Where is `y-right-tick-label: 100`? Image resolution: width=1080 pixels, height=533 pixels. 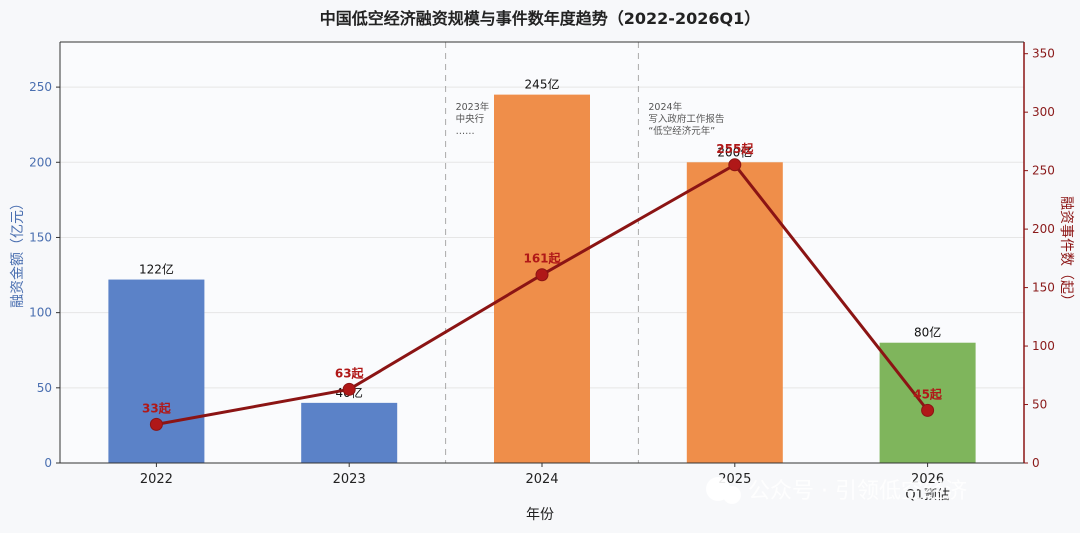
y-right-tick-label: 100 is located at coordinates (1043, 346).